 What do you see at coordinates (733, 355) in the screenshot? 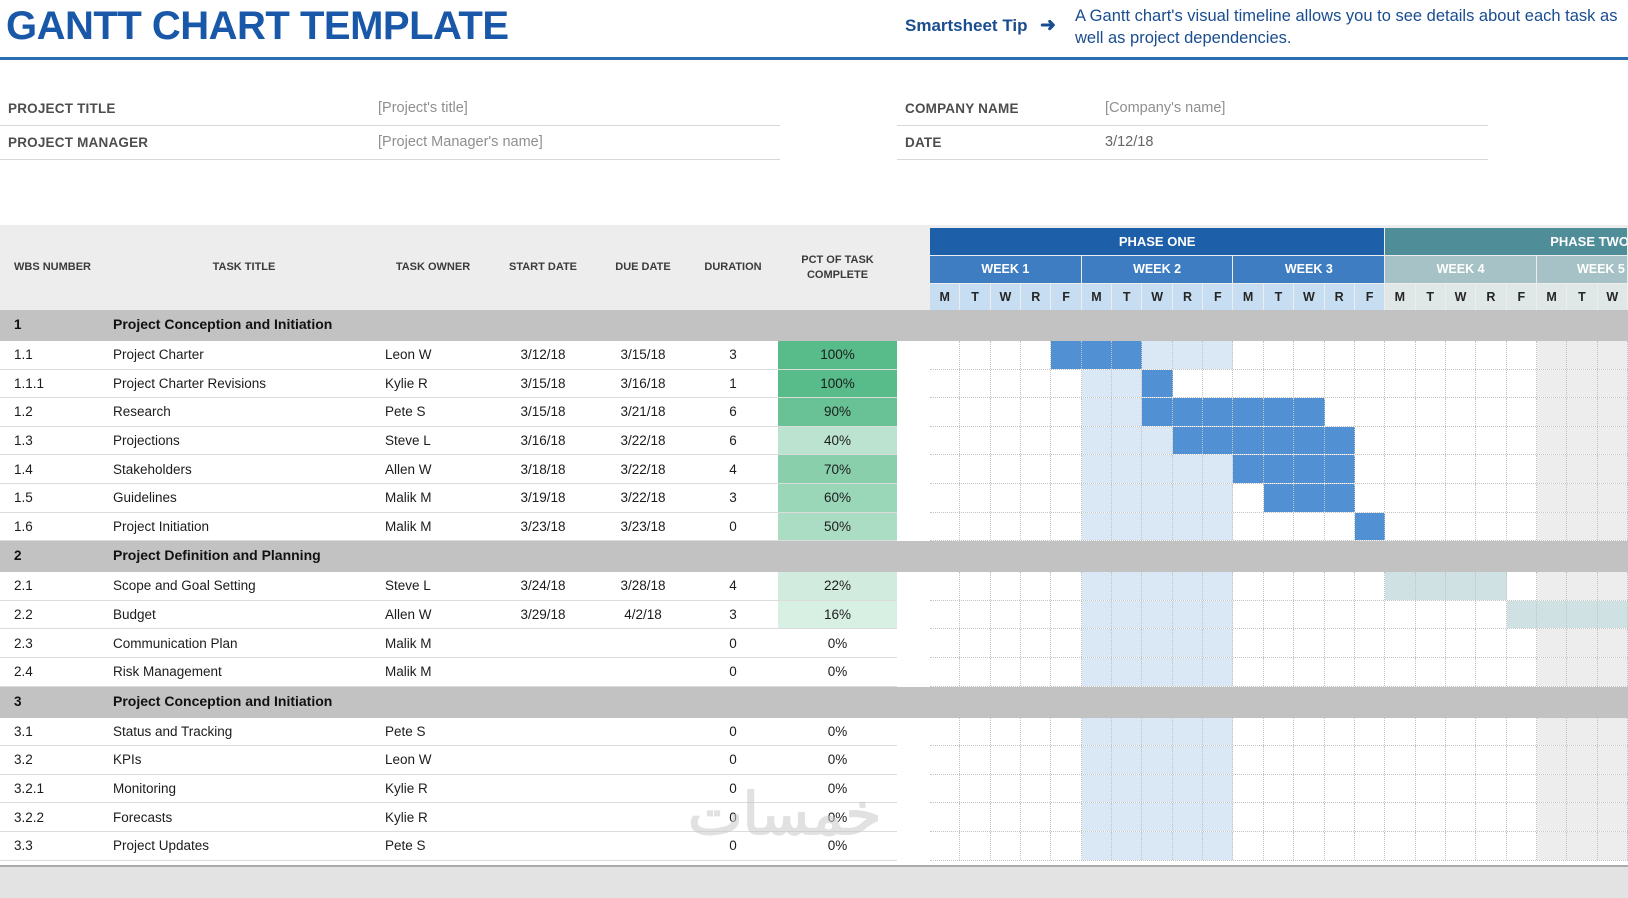
I see `task-duration: 3` at bounding box center [733, 355].